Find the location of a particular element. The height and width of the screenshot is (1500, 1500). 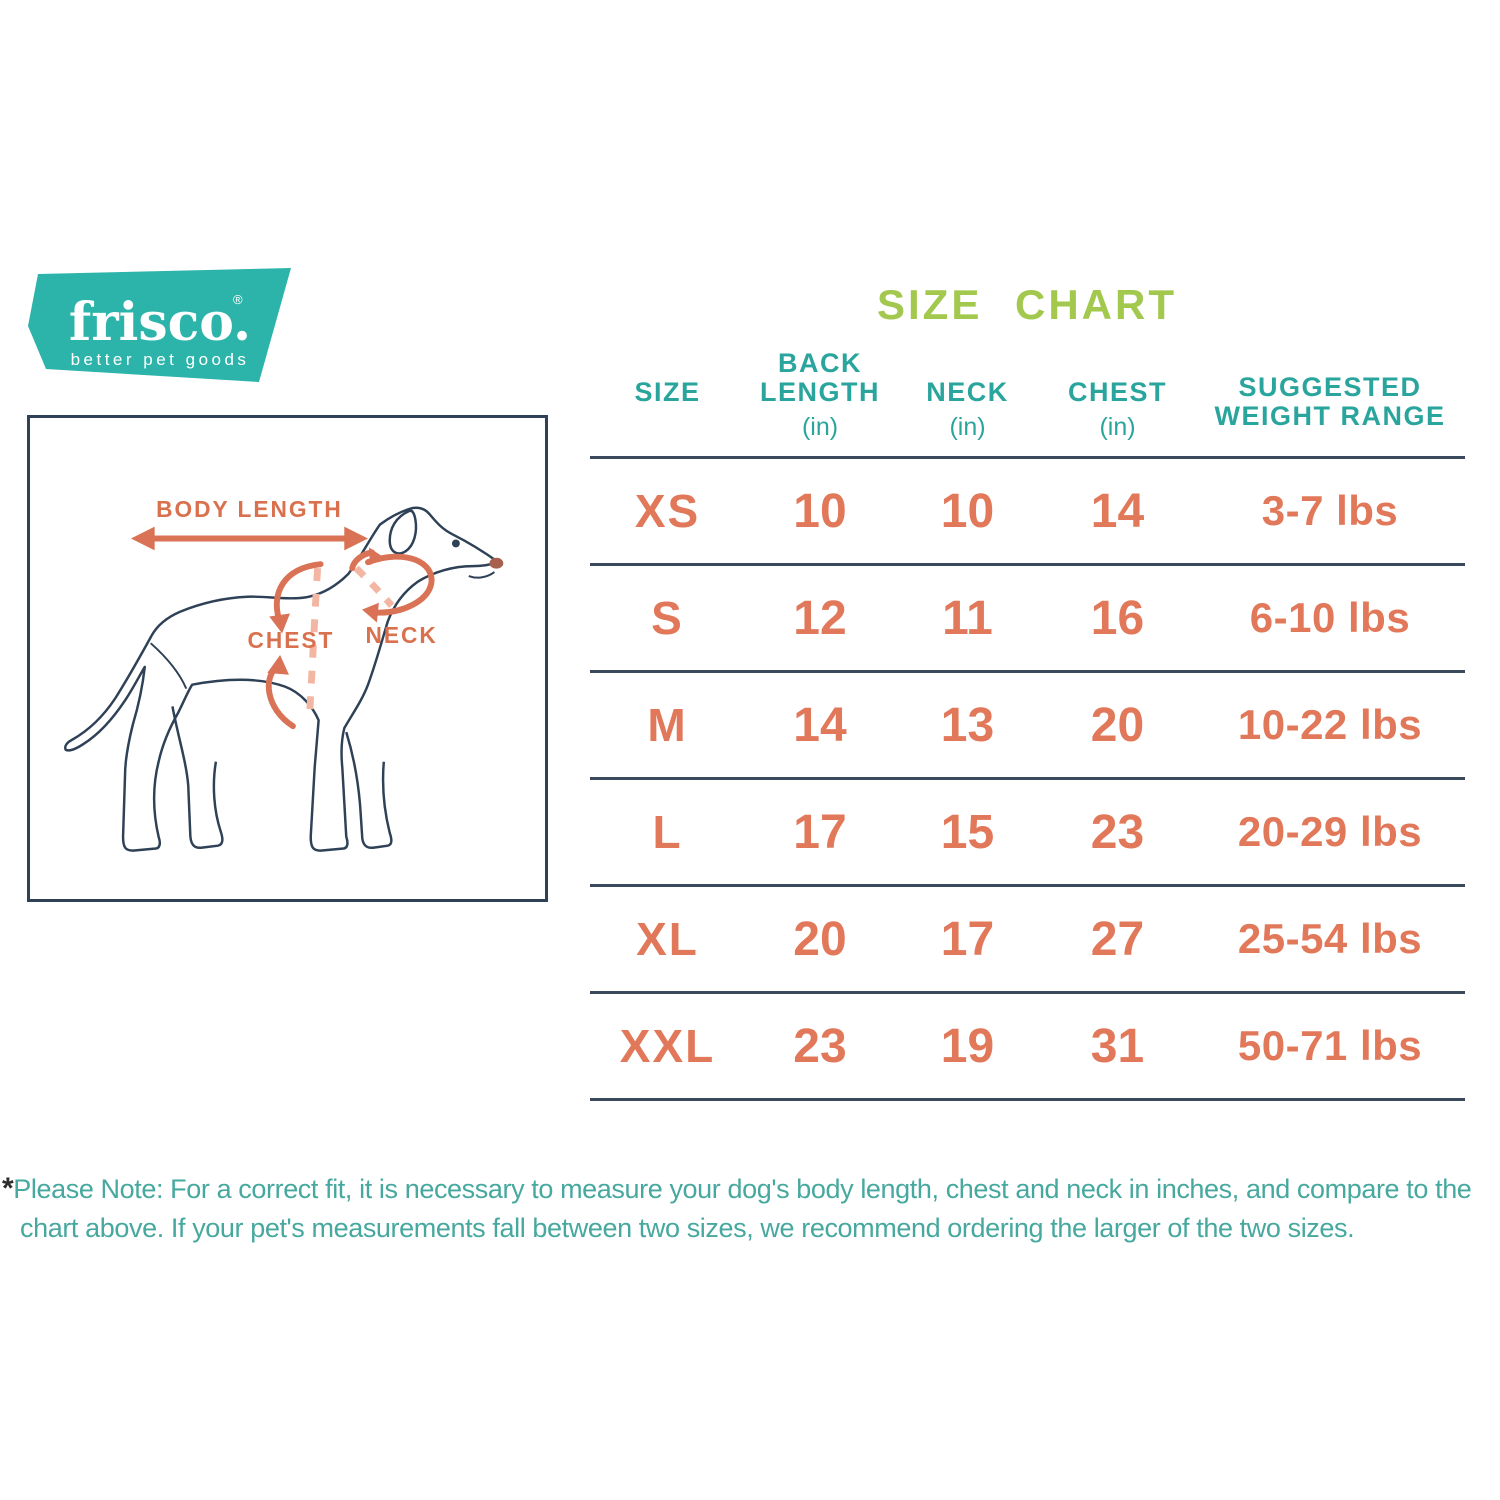

weight-range-value: 50-71 lbs is located at coordinates (1330, 1045).